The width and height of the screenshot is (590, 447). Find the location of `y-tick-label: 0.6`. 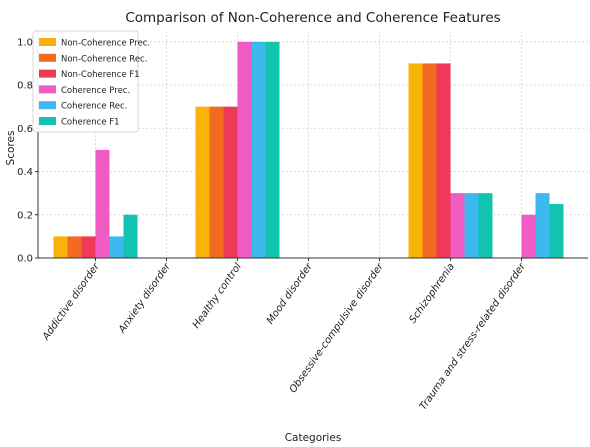

y-tick-label: 0.6 is located at coordinates (25, 129).